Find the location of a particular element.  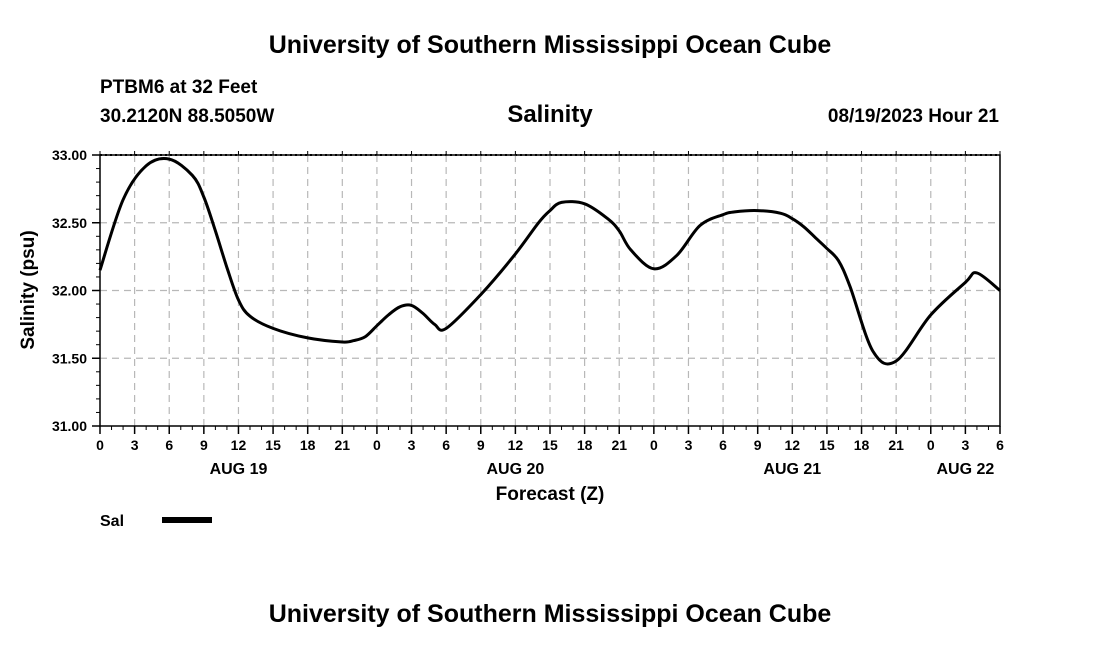

day-label: AUG 19 is located at coordinates (239, 469).